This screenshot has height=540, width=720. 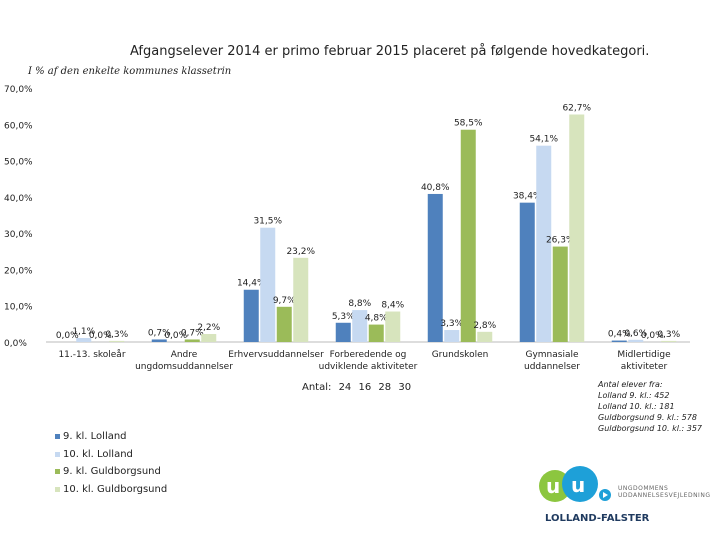 I want to click on logo-mark-icon: u u, so click(x=575, y=484).